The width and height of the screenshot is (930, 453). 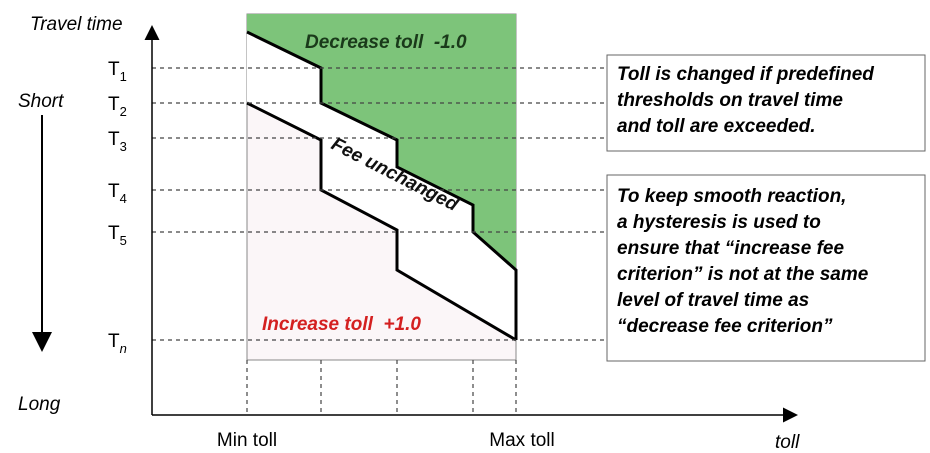 What do you see at coordinates (787, 442) in the screenshot?
I see `x-axis-label: toll` at bounding box center [787, 442].